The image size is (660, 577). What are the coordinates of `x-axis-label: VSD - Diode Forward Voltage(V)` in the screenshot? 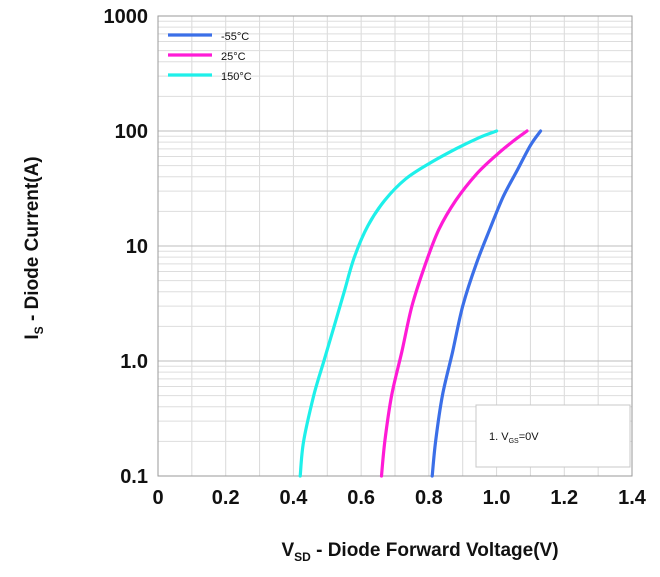 It's located at (419, 552).